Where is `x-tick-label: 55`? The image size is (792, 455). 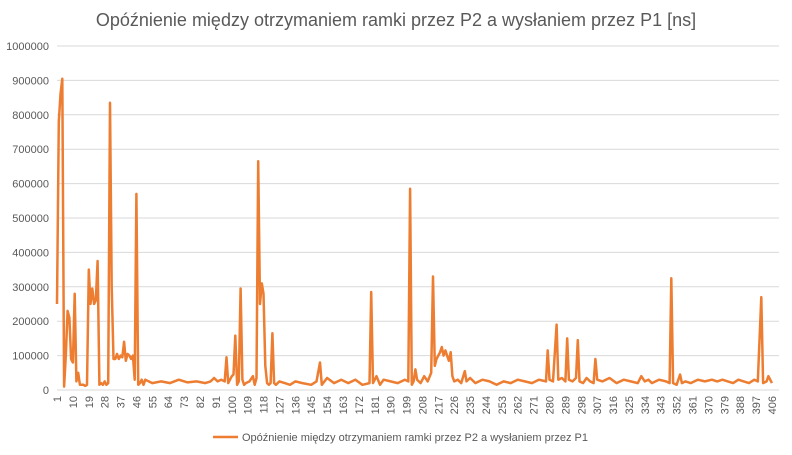 x-tick-label: 55 is located at coordinates (153, 402).